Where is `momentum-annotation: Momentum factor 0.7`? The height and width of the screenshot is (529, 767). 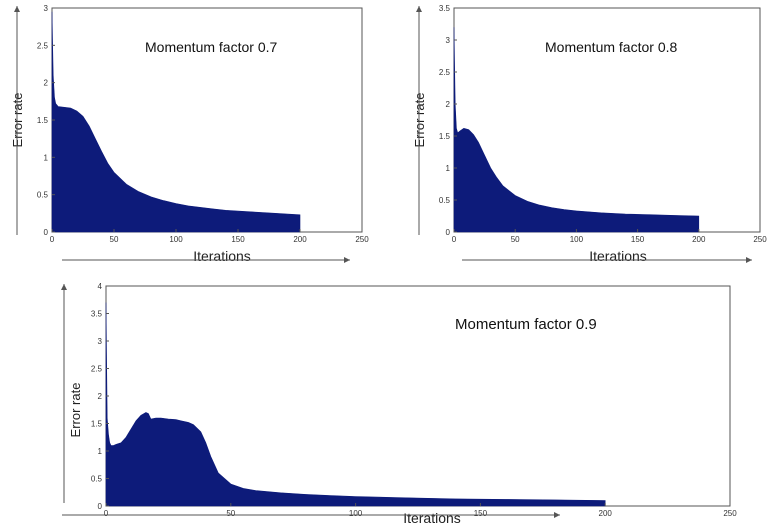 momentum-annotation: Momentum factor 0.7 is located at coordinates (211, 47).